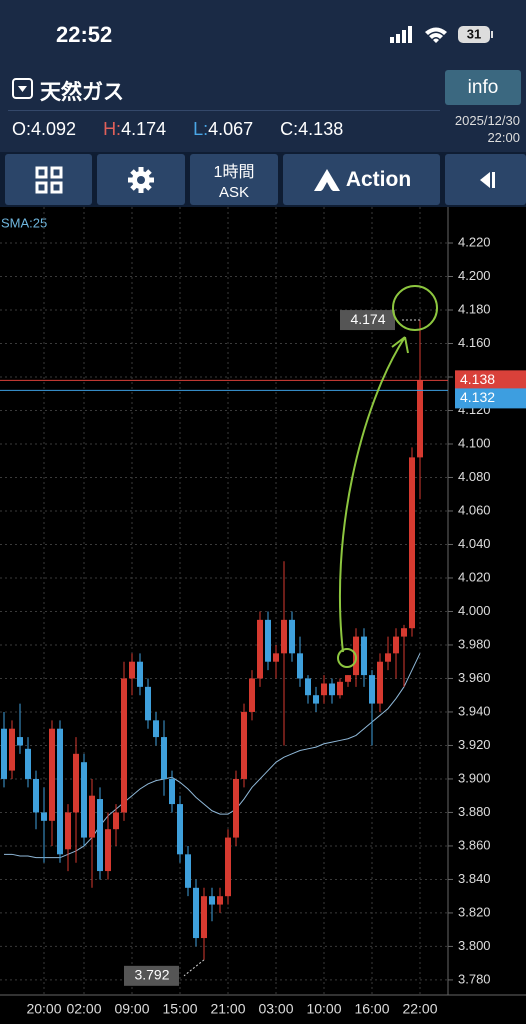 This screenshot has height=1024, width=526. I want to click on collapse-icon, so click(487, 179).